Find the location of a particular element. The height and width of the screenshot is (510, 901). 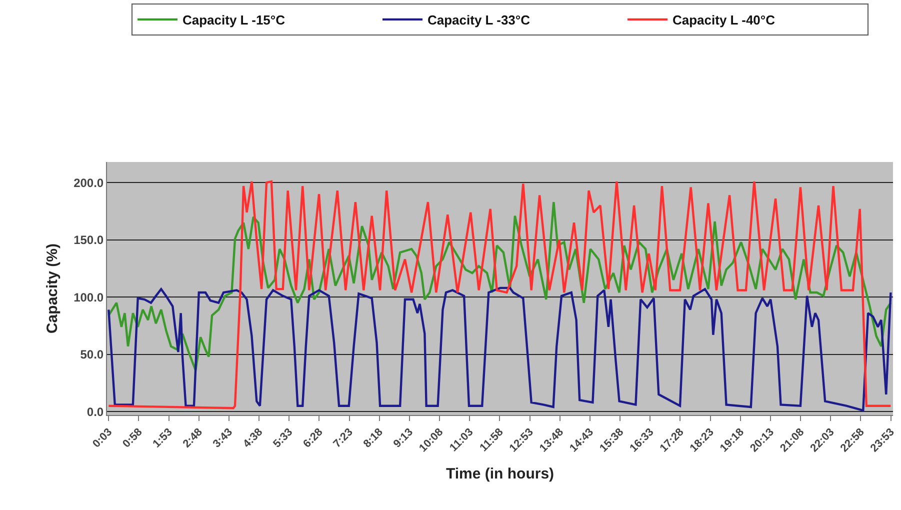

y-tick-label: 50.0 is located at coordinates (92, 355).